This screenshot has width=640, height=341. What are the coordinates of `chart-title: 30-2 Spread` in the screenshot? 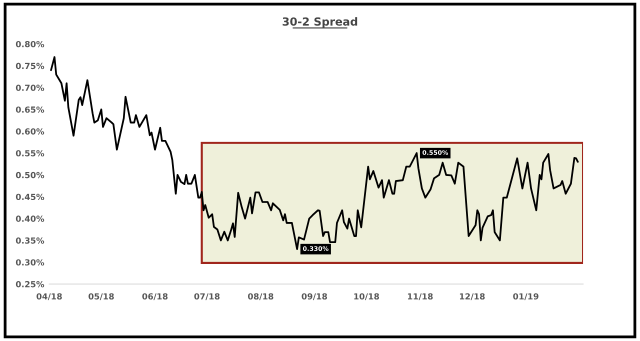 It's located at (320, 22).